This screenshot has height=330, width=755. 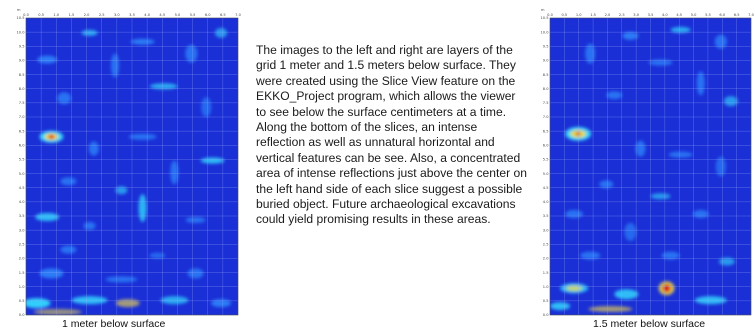 I want to click on right-slice-x-tick-label: 5.5, so click(x=708, y=15).